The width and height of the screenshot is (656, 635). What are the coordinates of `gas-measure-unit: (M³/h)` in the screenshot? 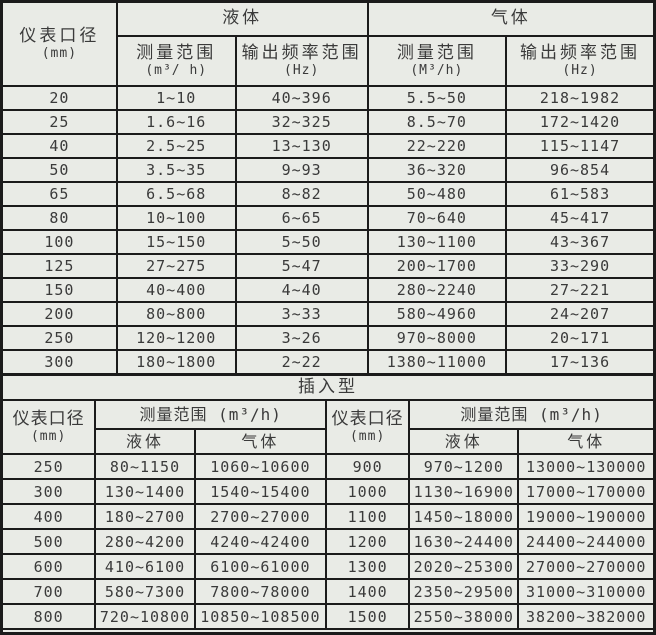 It's located at (437, 71).